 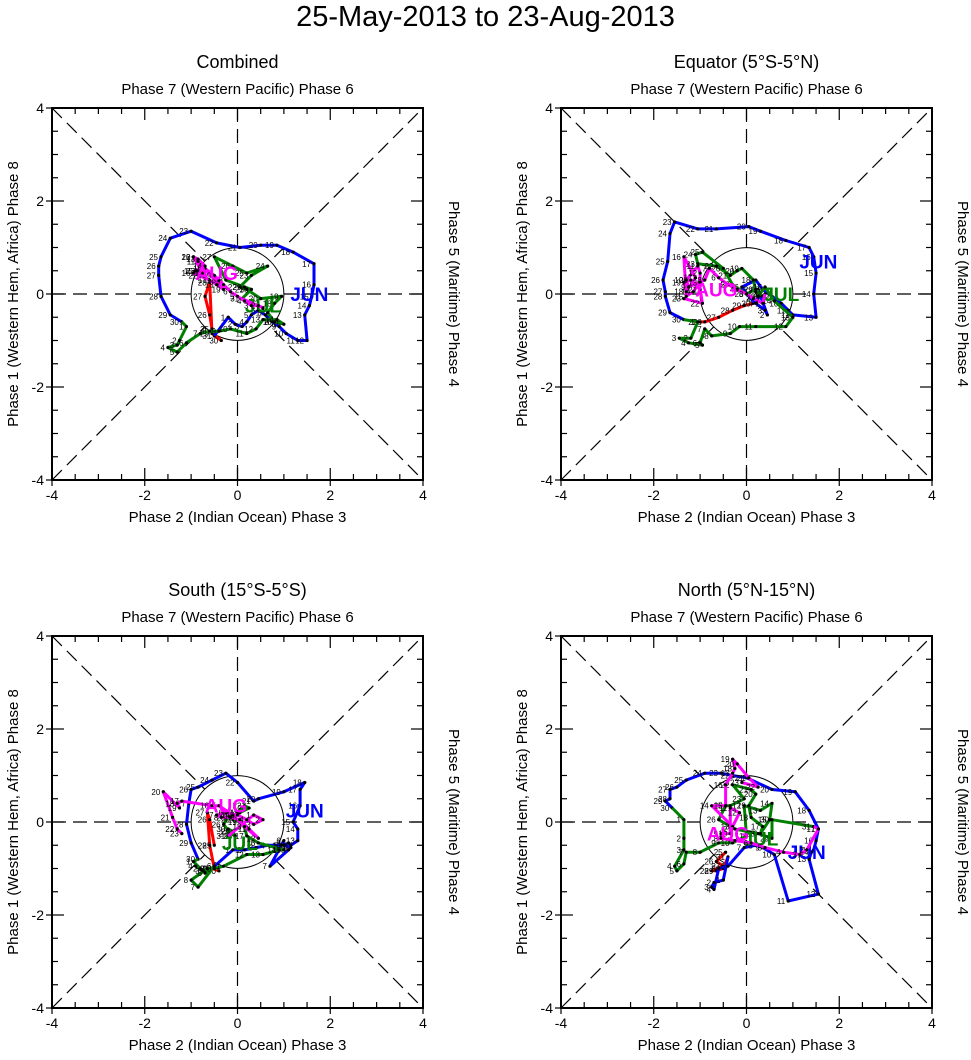 What do you see at coordinates (250, 799) in the screenshot?
I see `day-label: 20` at bounding box center [250, 799].